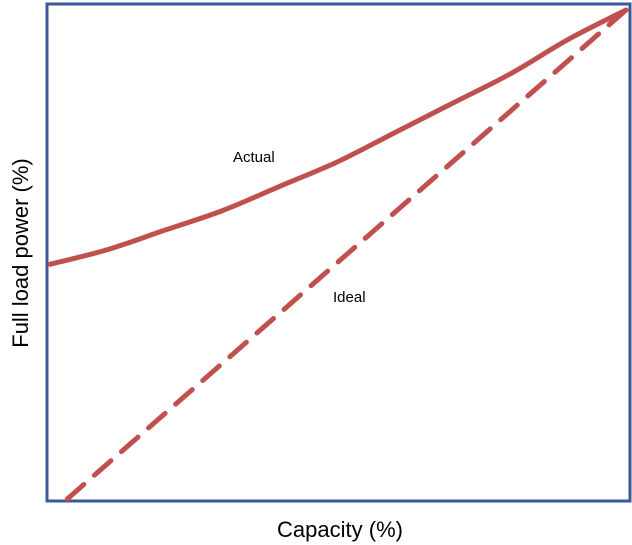  Describe the element at coordinates (340, 529) in the screenshot. I see `x-axis-title: Capacity (%)` at that location.